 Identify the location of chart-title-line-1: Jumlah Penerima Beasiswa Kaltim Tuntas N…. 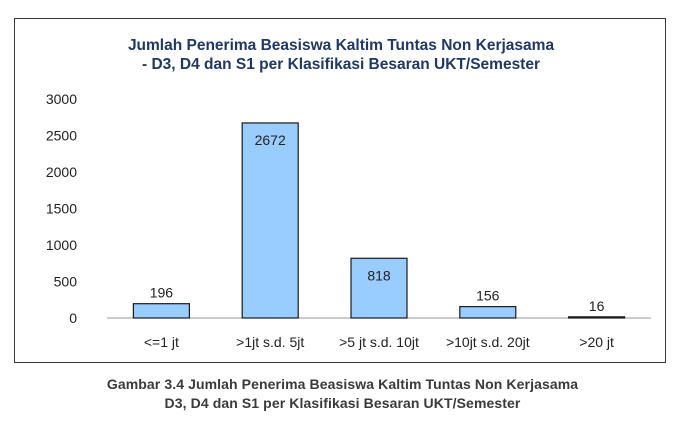
(341, 45).